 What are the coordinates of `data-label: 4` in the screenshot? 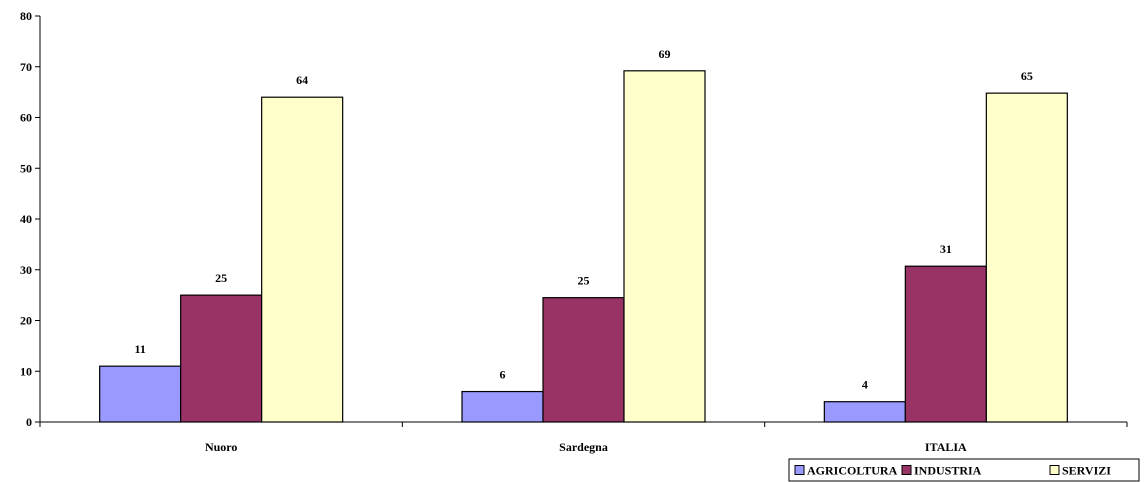 It's located at (865, 385).